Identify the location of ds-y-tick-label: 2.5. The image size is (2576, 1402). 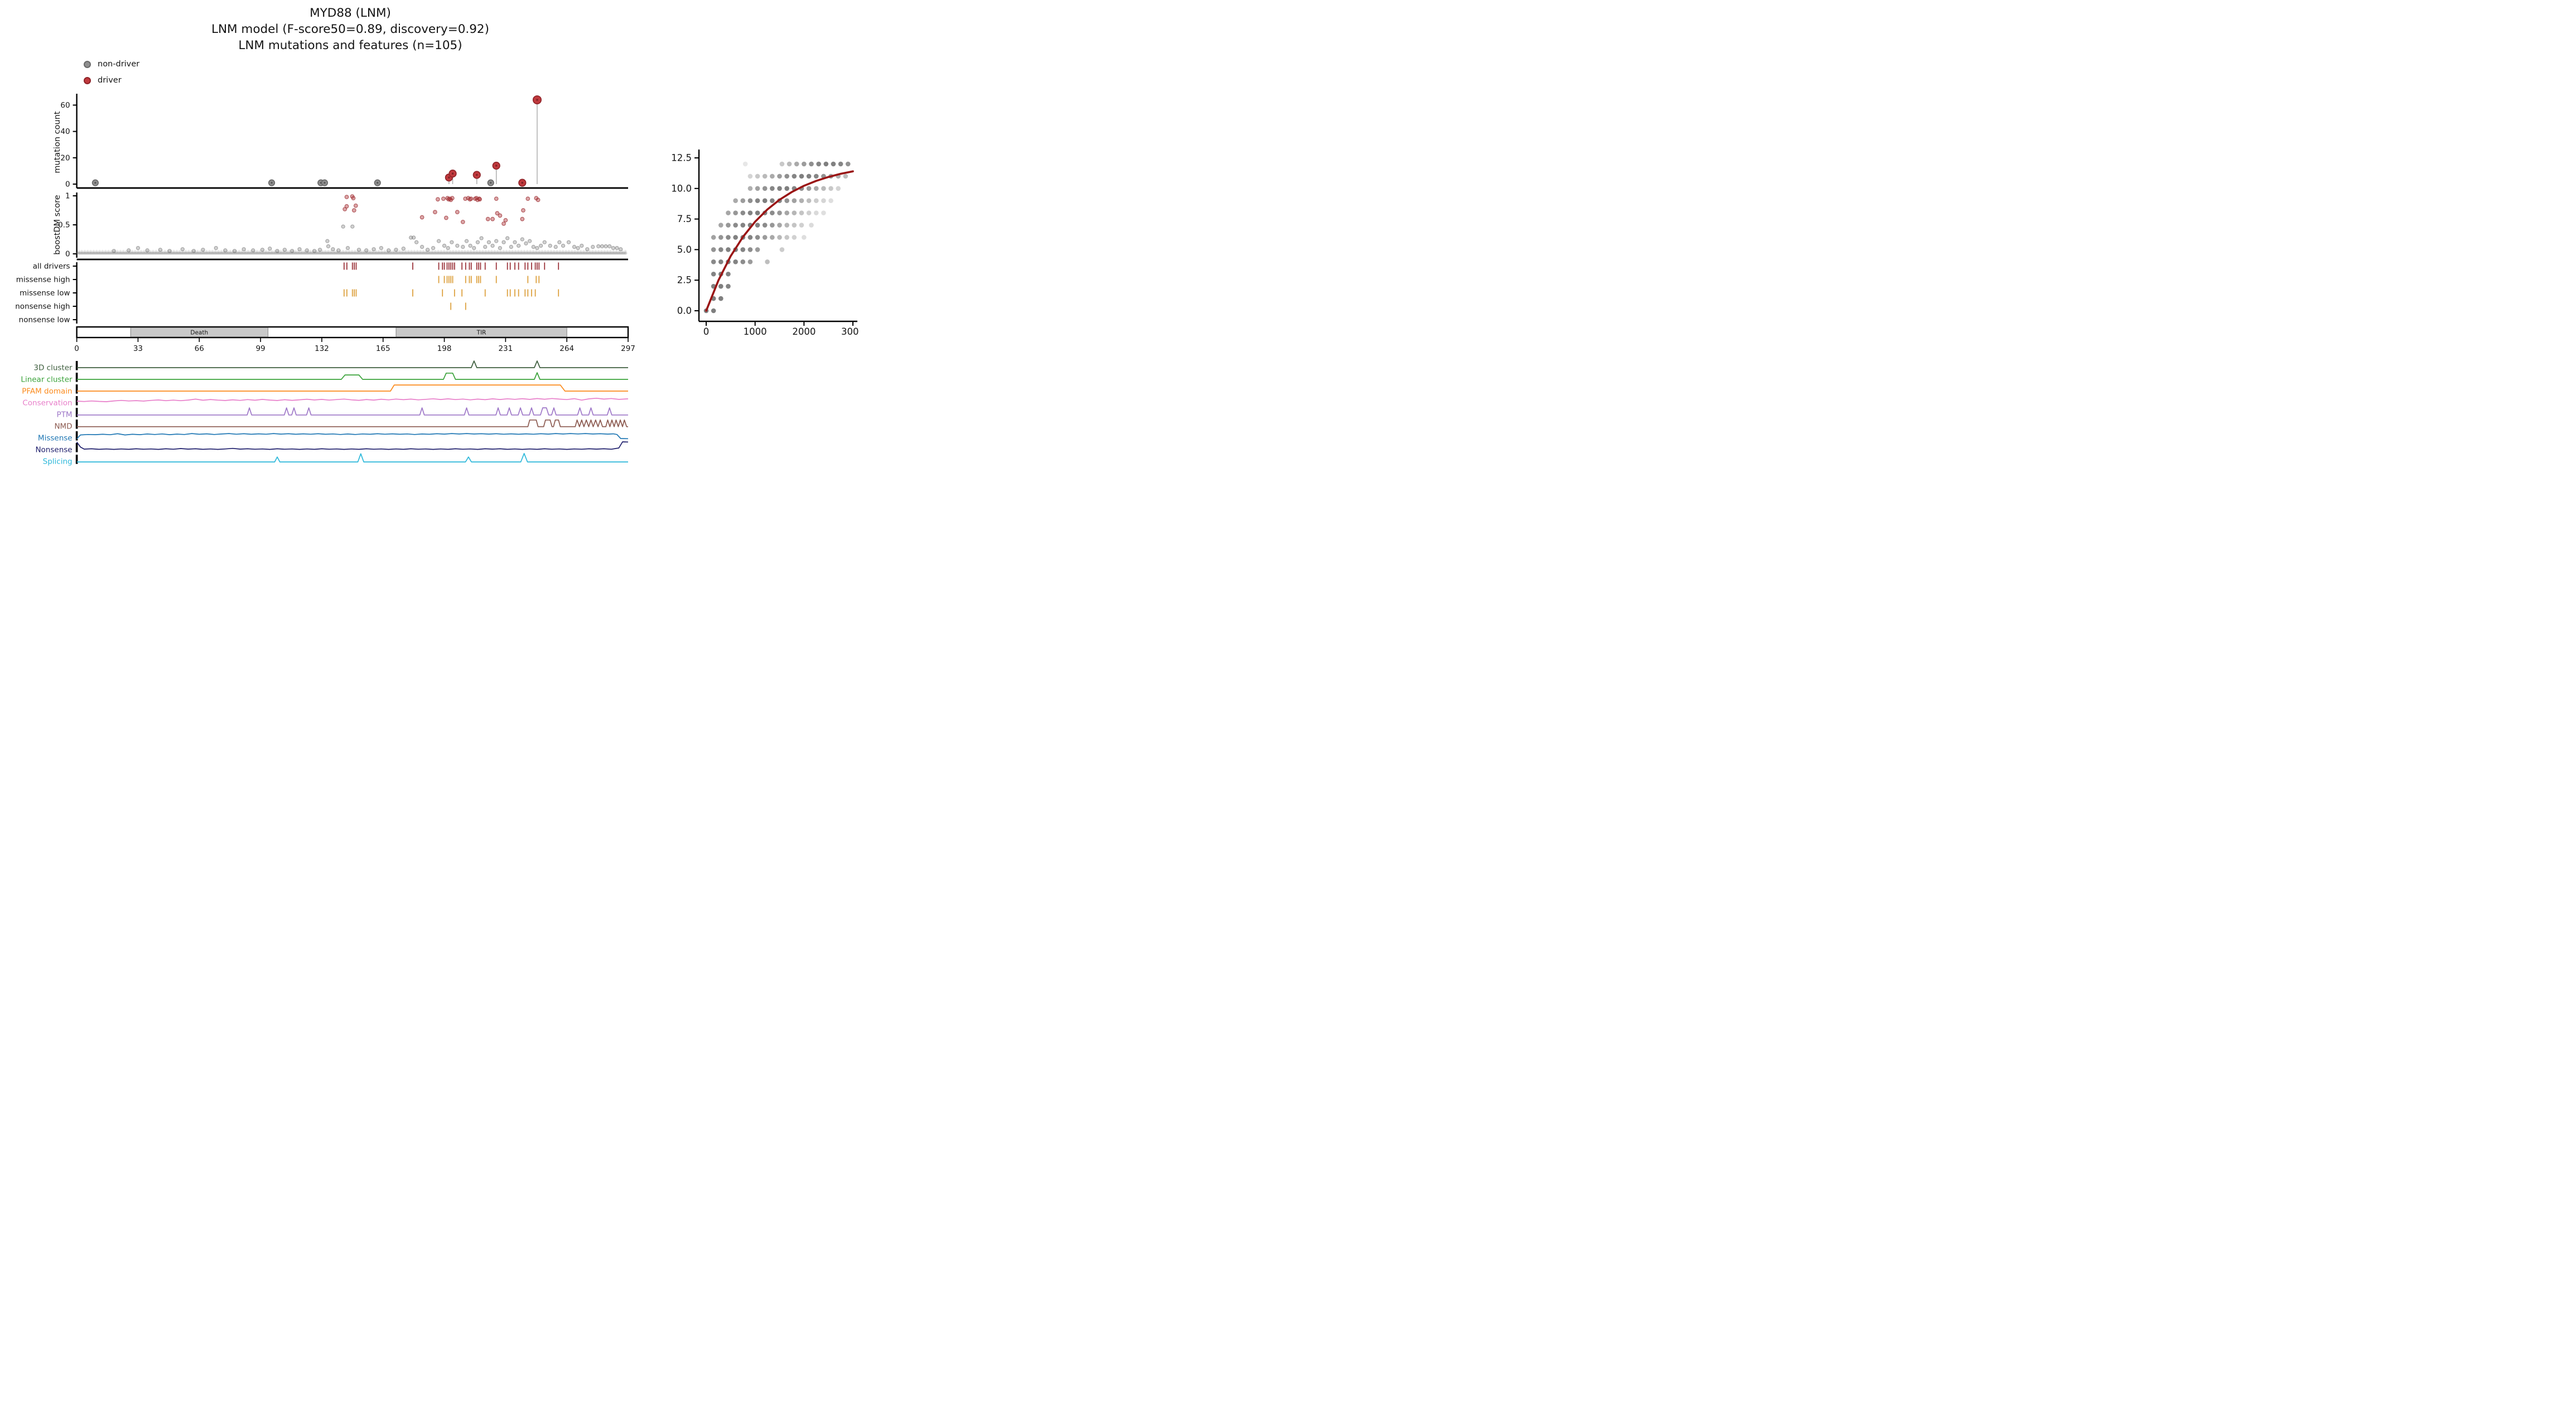
(684, 280).